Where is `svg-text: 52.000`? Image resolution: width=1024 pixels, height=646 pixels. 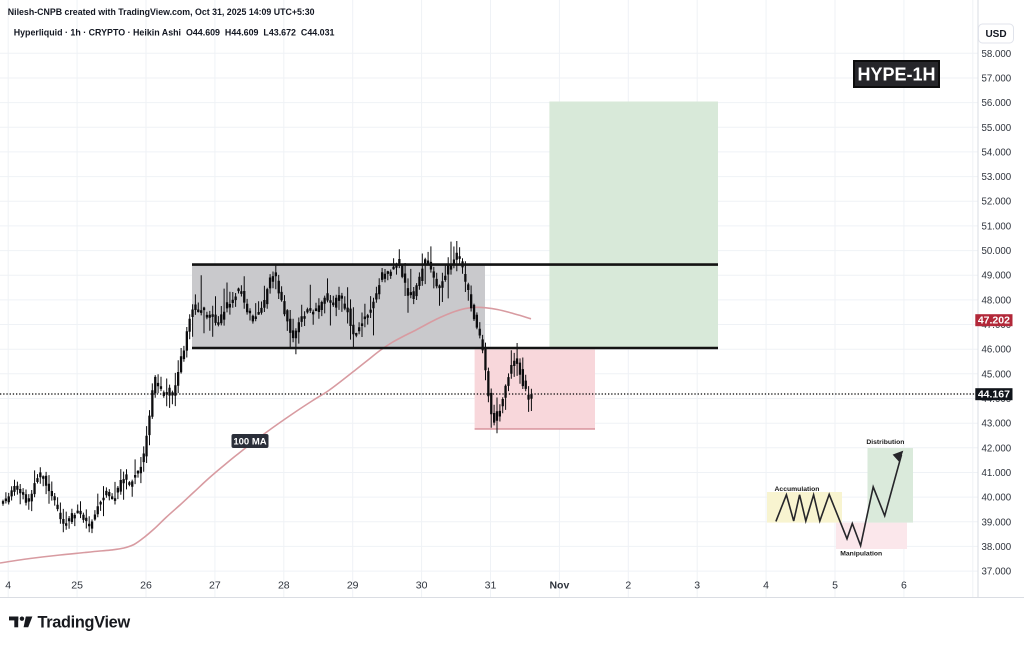
svg-text: 52.000 is located at coordinates (997, 202).